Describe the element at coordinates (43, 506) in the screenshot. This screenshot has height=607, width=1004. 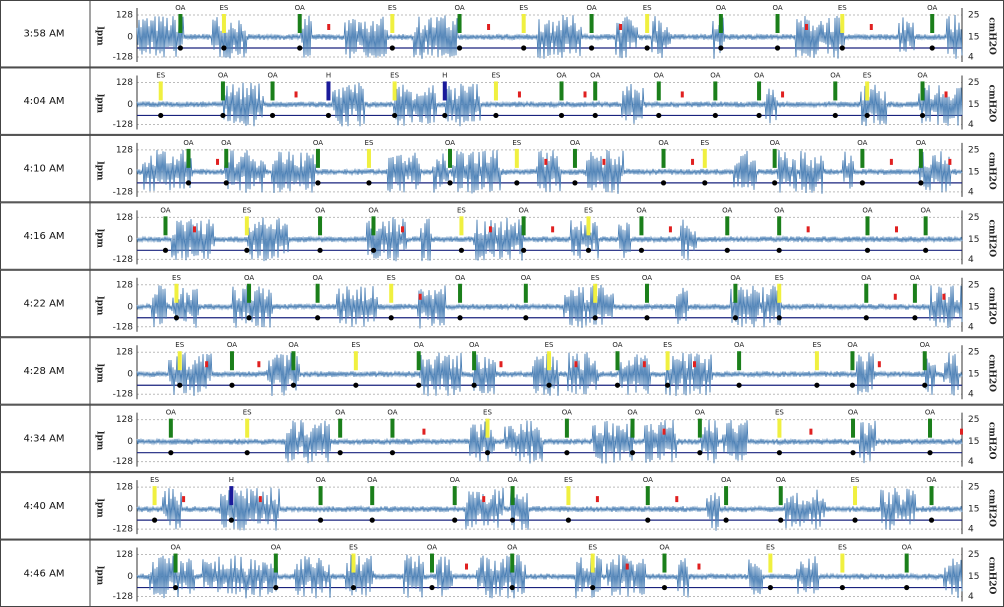
I see `time-label: 4:40 AM` at that location.